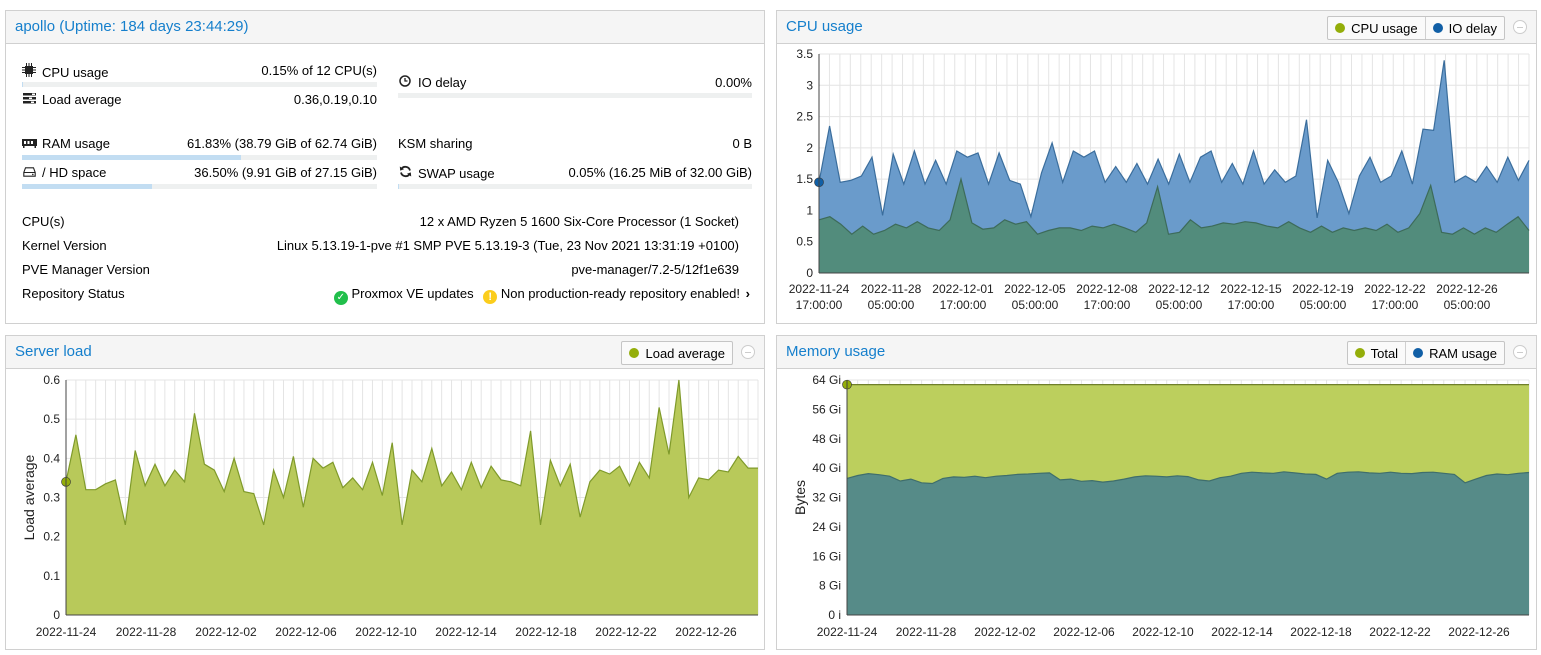 The height and width of the screenshot is (655, 1541). Describe the element at coordinates (385, 27) in the screenshot. I see `status-panel-header: apollo (Uptime: 184 days 23:44:29)` at that location.